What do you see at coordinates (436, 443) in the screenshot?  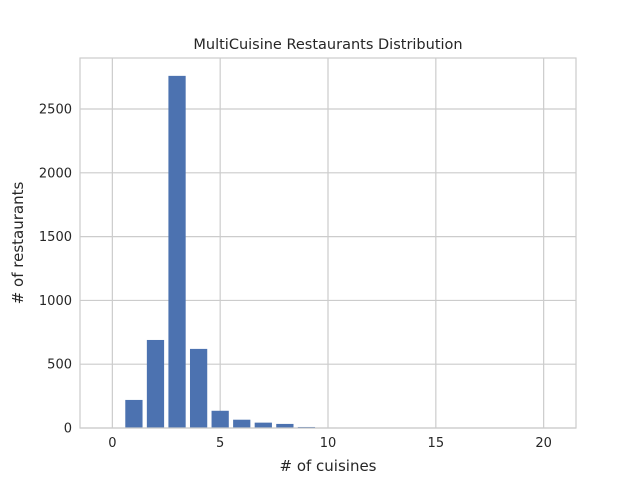 I see `x-tick-label: 15` at bounding box center [436, 443].